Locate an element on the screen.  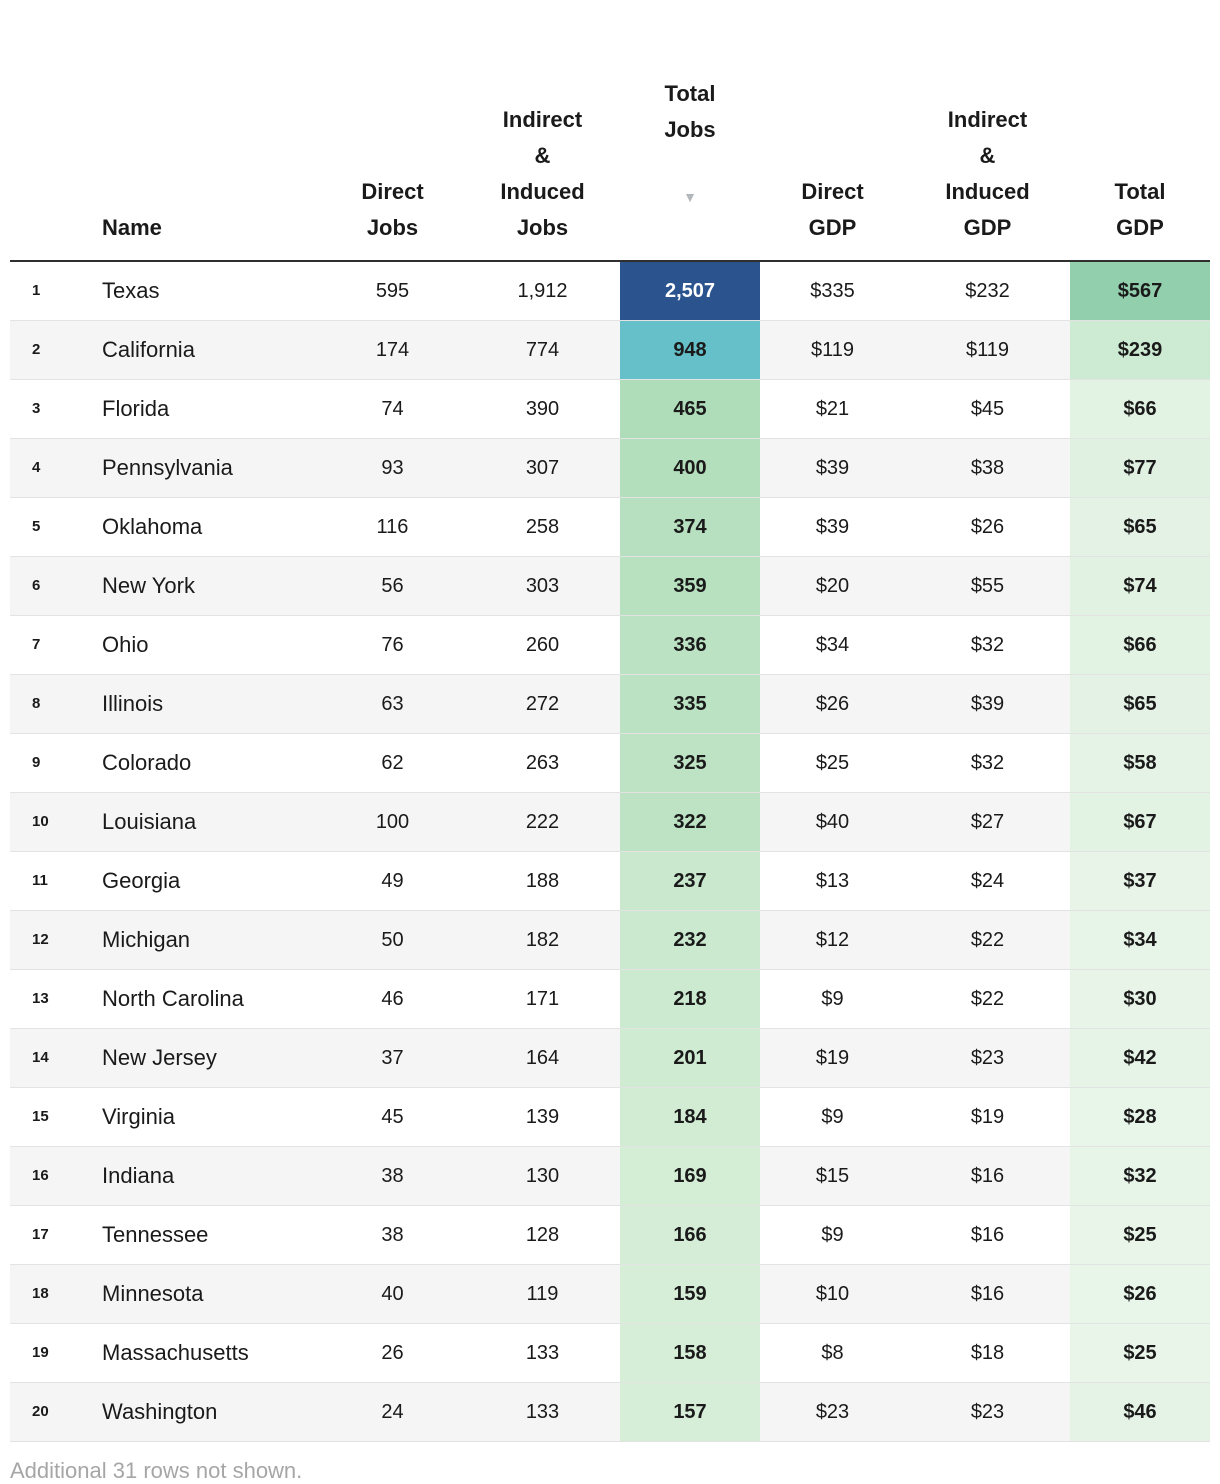
state-name-cell: Minnesota is located at coordinates (205, 1294).